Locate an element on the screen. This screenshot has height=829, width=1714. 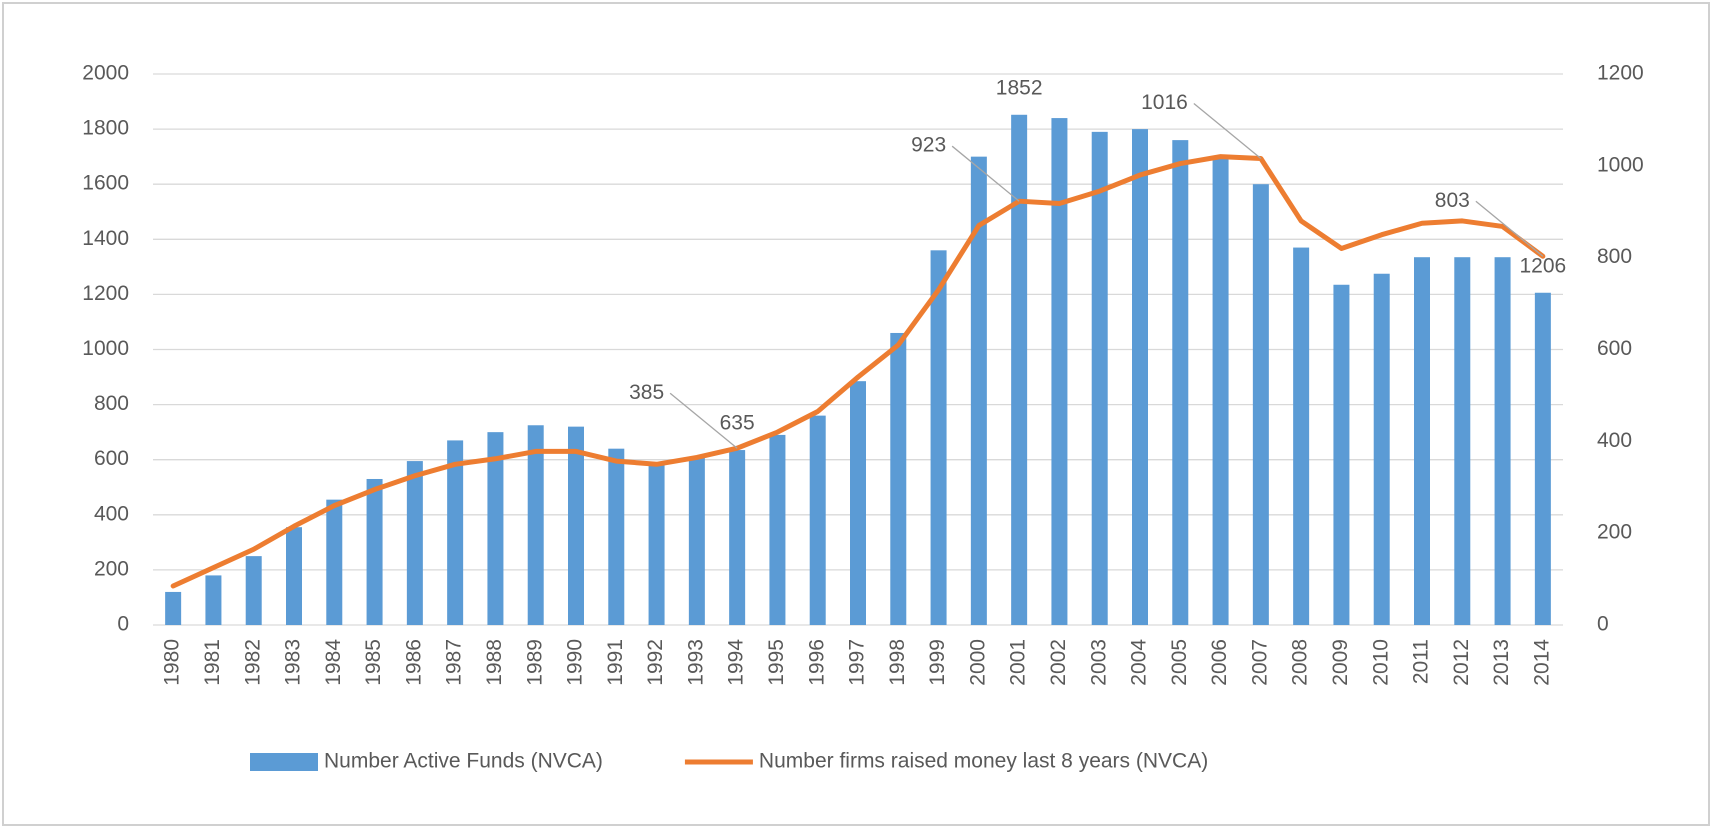
x-tick-label: 1993 is located at coordinates (695, 662).